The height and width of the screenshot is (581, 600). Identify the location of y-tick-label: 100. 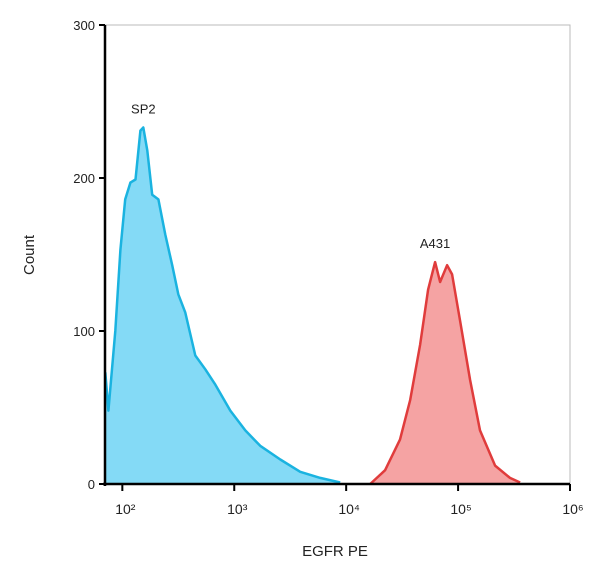
(84, 331).